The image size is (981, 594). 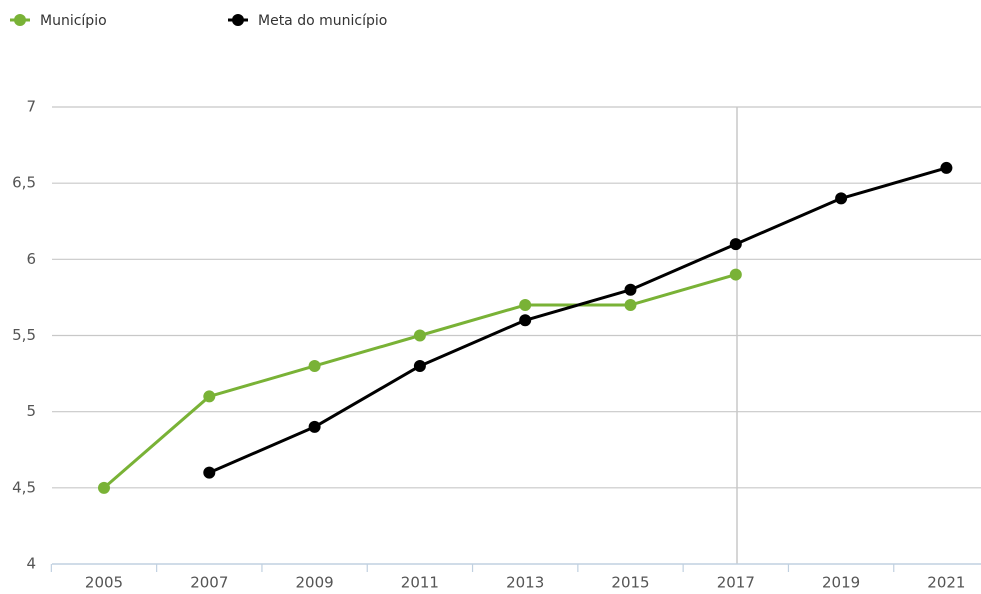 What do you see at coordinates (104, 583) in the screenshot?
I see `x-tick-label: 2005` at bounding box center [104, 583].